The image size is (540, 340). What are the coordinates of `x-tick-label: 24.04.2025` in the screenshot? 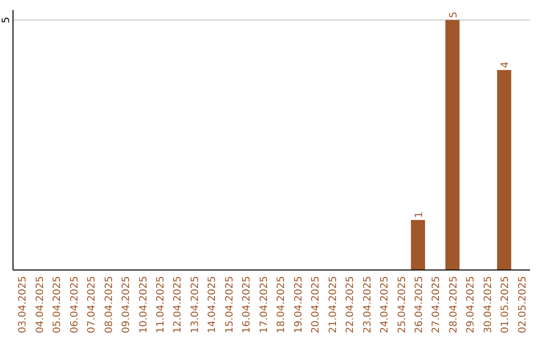 It's located at (385, 305).